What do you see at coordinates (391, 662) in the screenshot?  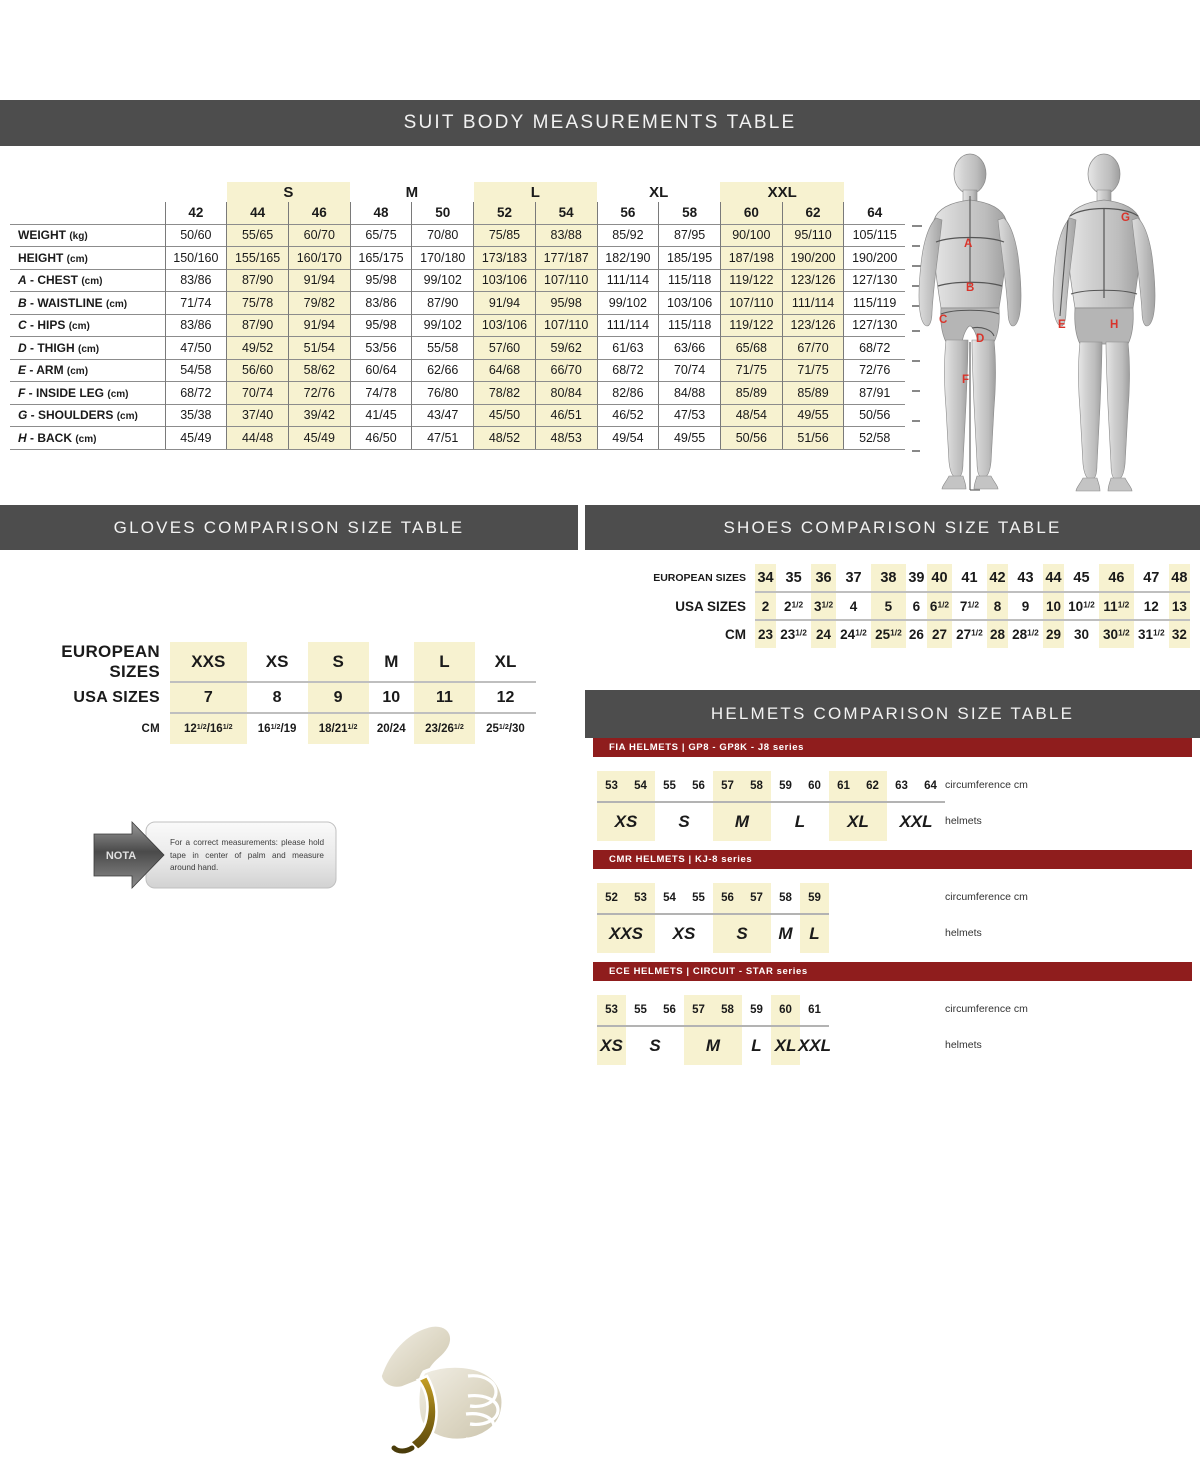 I see `gloves-cell: M` at bounding box center [391, 662].